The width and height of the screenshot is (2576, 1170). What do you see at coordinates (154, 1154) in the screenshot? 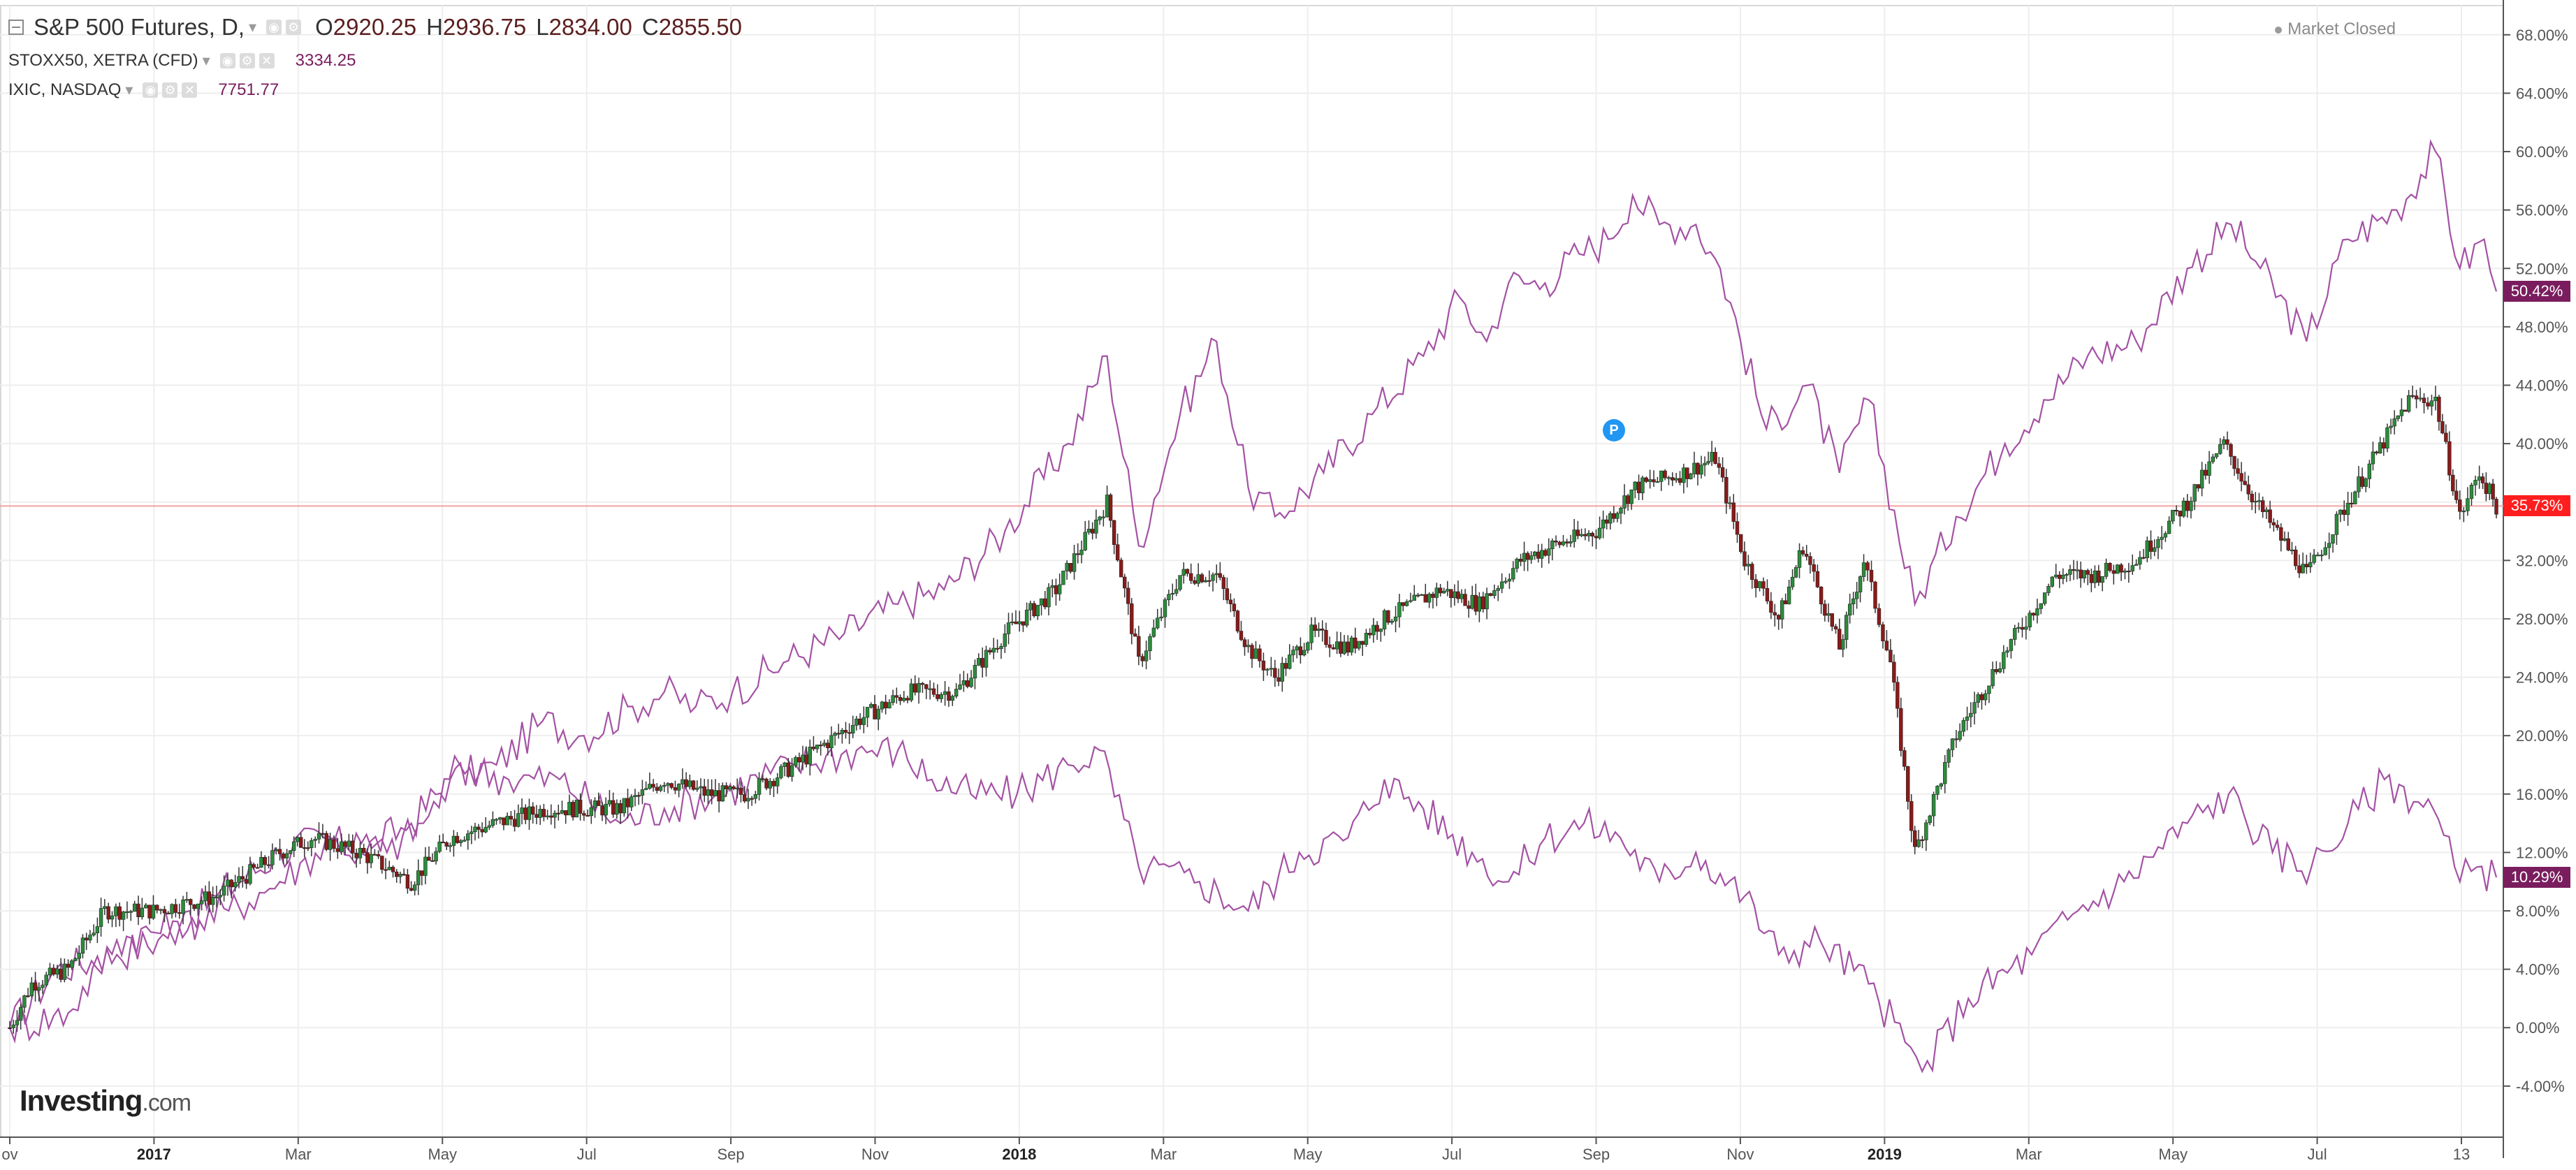
I see `x-tick-label: 2017` at bounding box center [154, 1154].